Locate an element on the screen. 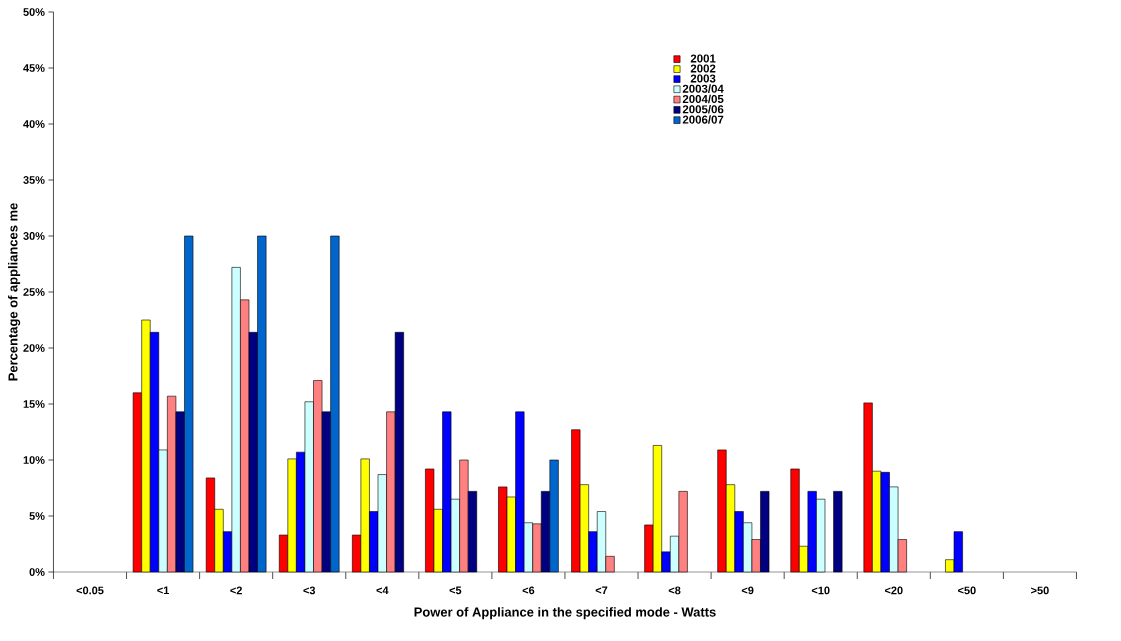  y-axis-title: Percentage of appliances me is located at coordinates (14, 292).